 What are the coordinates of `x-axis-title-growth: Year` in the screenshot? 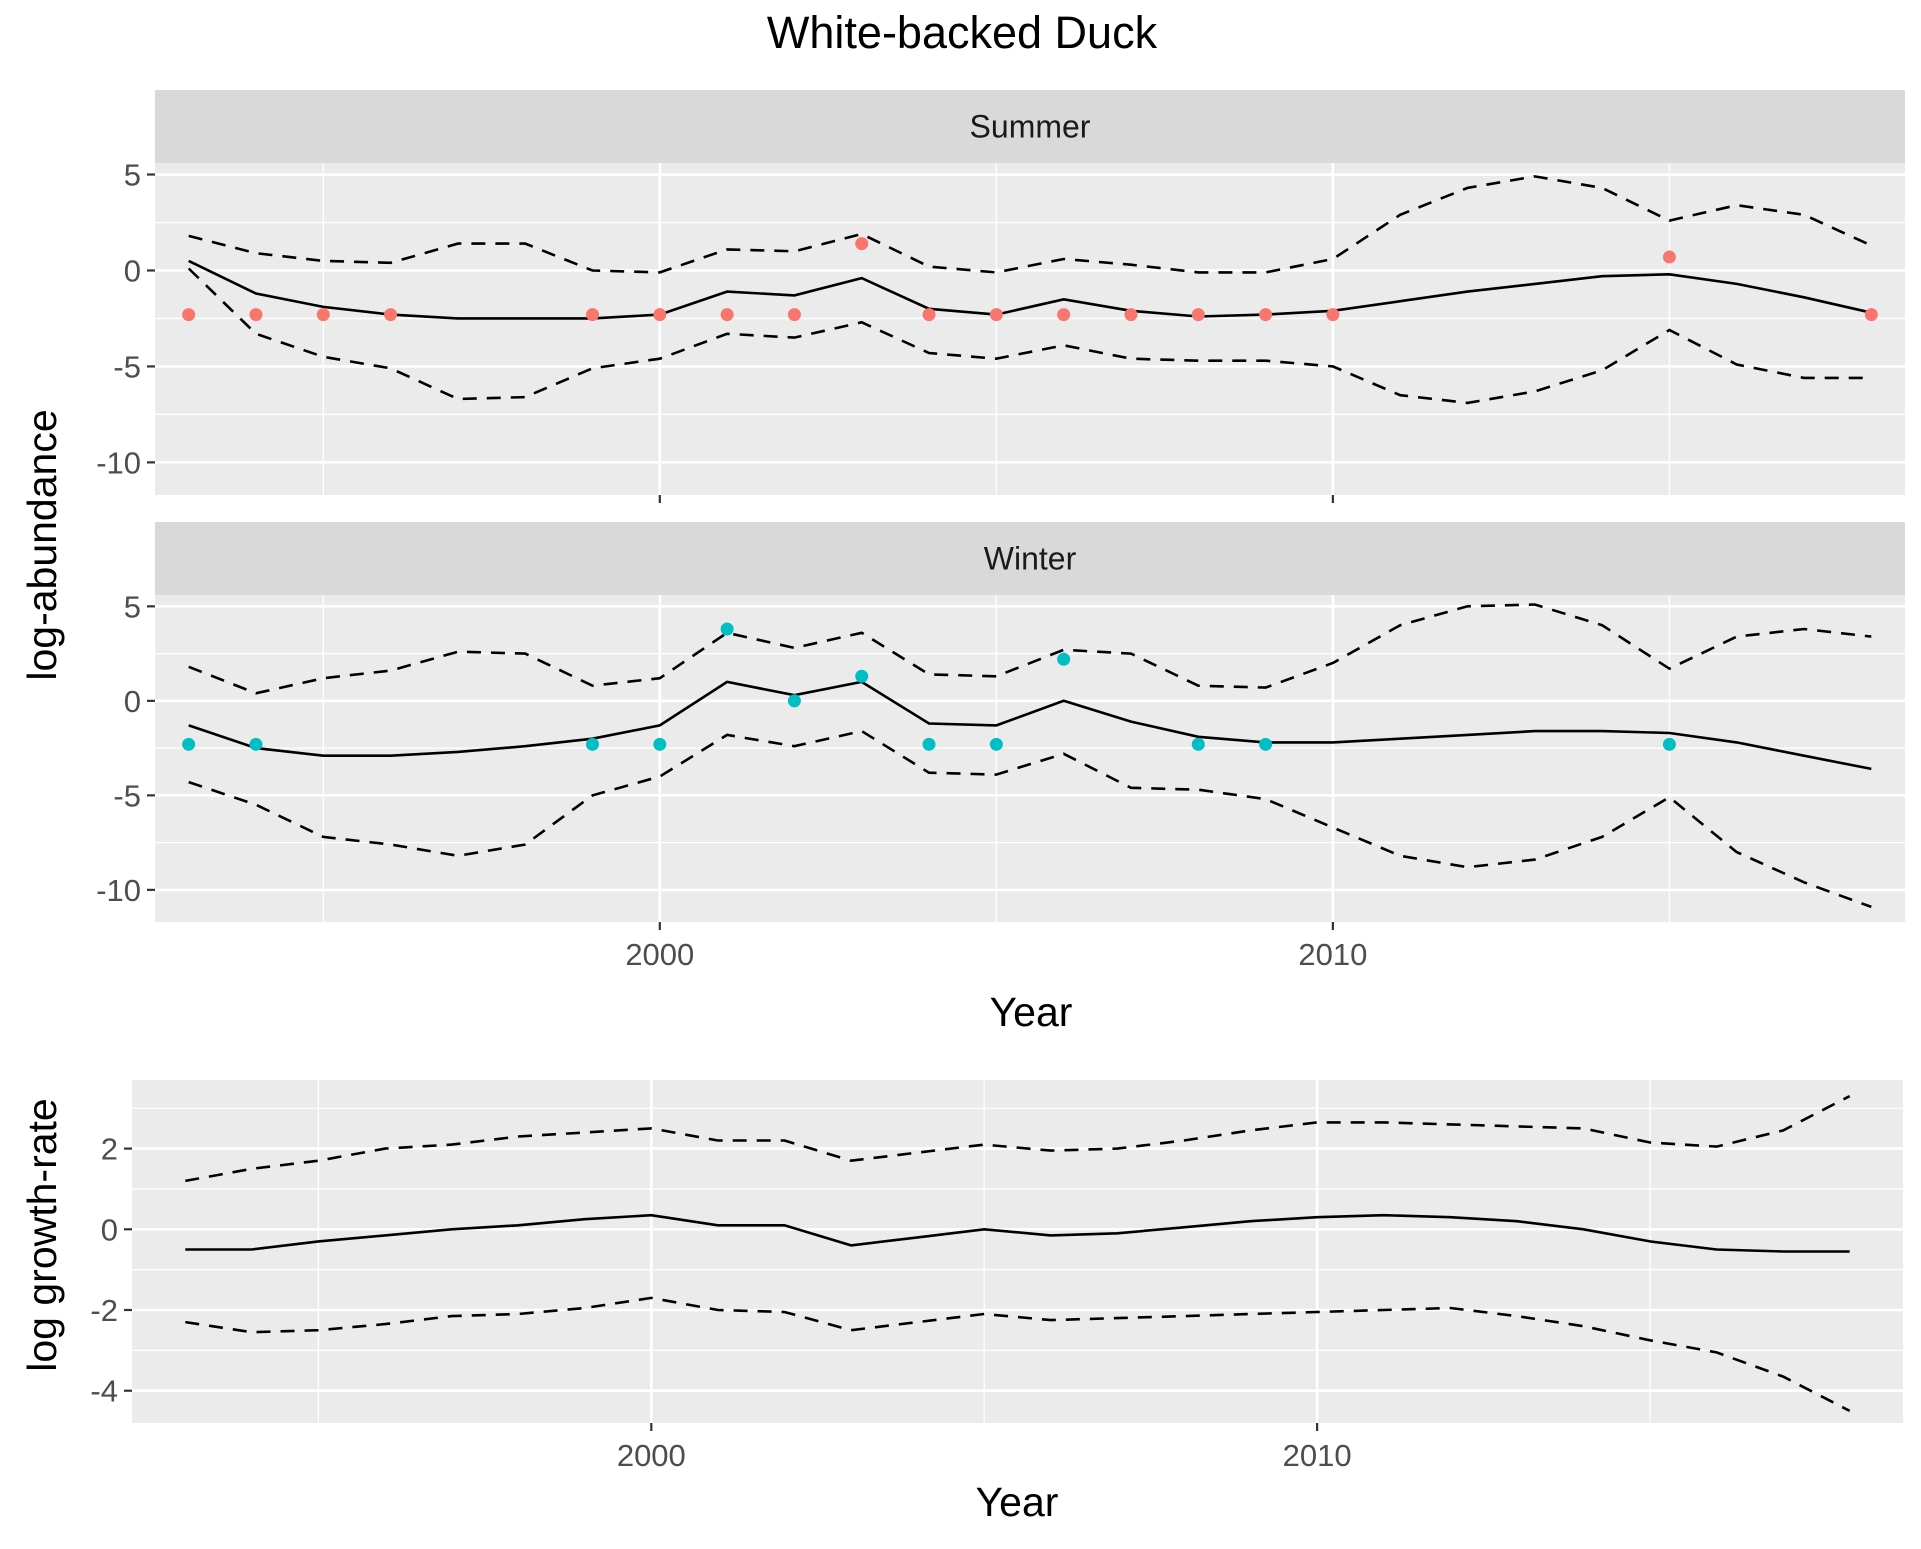 It's located at (1017, 1502).